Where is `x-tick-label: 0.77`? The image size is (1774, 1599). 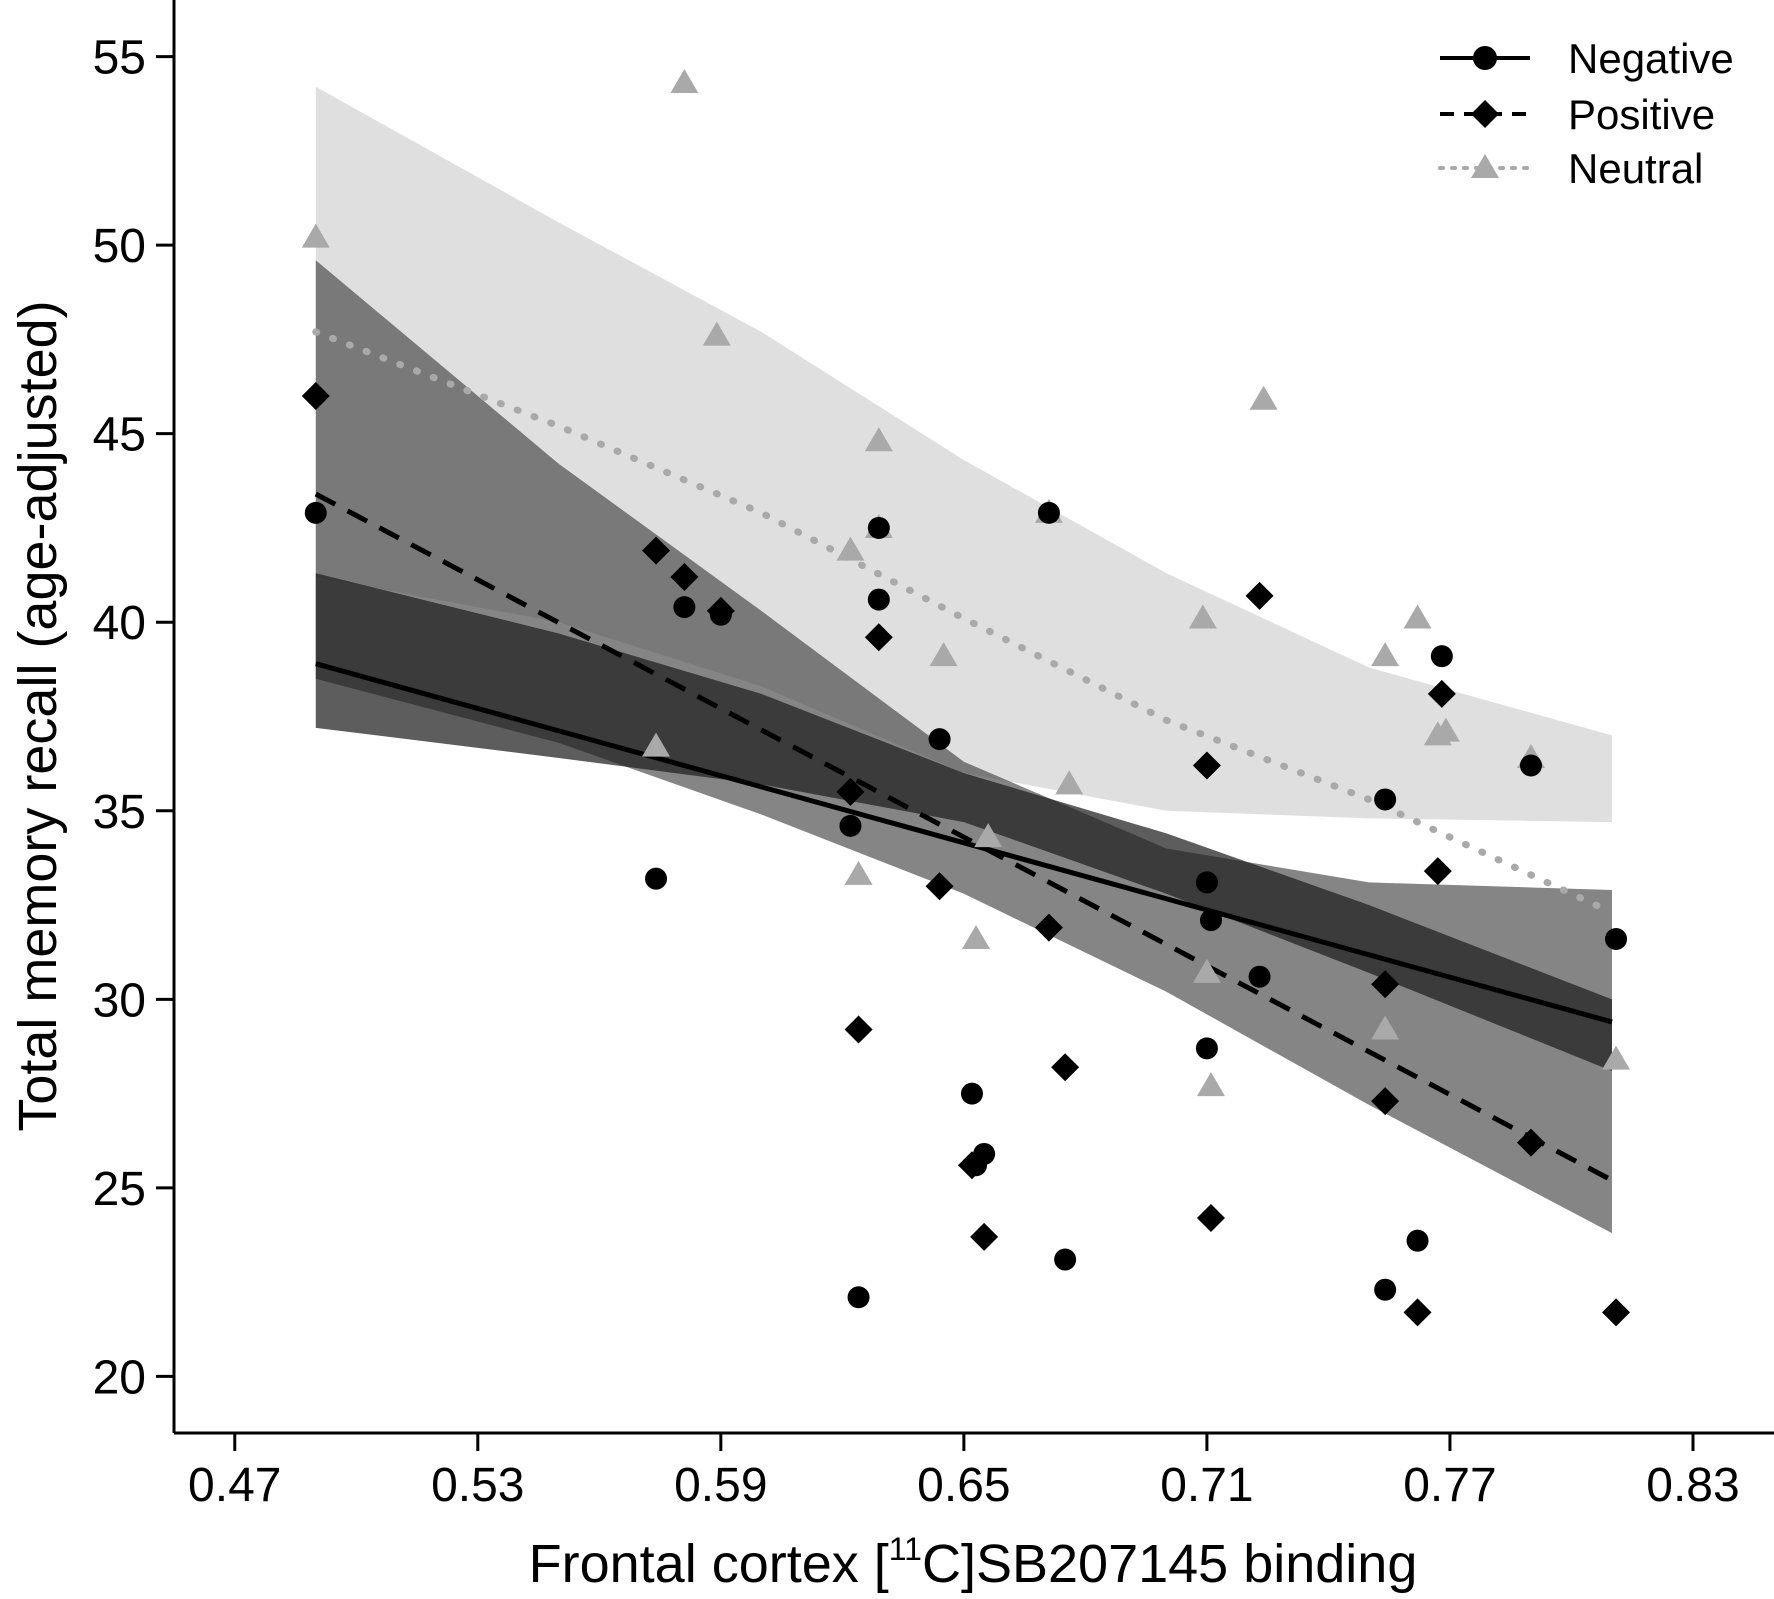
x-tick-label: 0.77 is located at coordinates (1449, 1485).